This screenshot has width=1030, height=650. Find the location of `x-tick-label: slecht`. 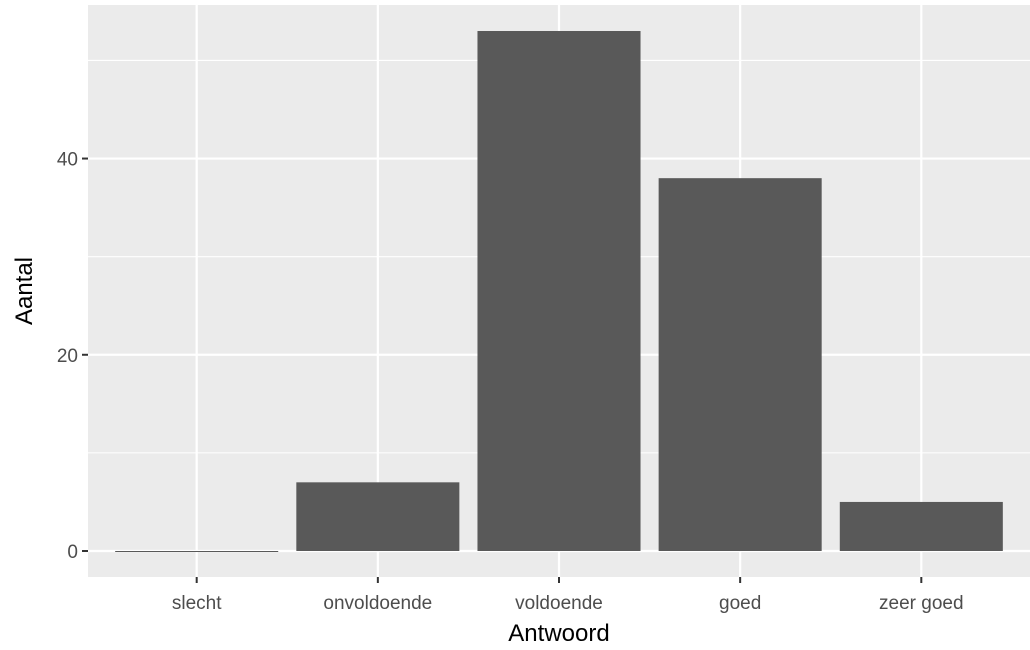

x-tick-label: slecht is located at coordinates (197, 603).